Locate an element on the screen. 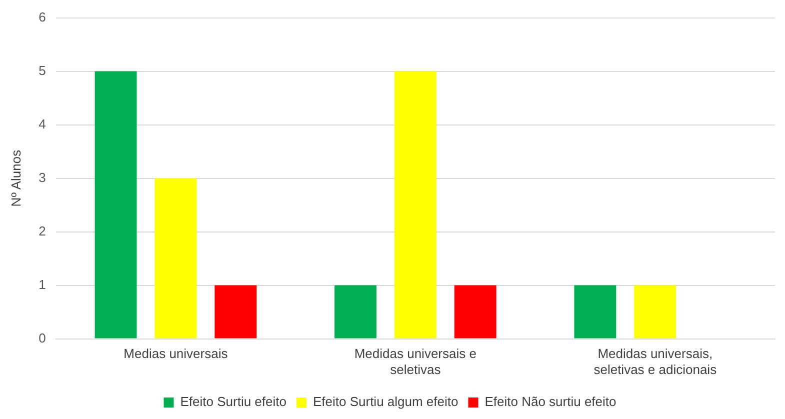  y-tick-label: 1 is located at coordinates (42, 284).